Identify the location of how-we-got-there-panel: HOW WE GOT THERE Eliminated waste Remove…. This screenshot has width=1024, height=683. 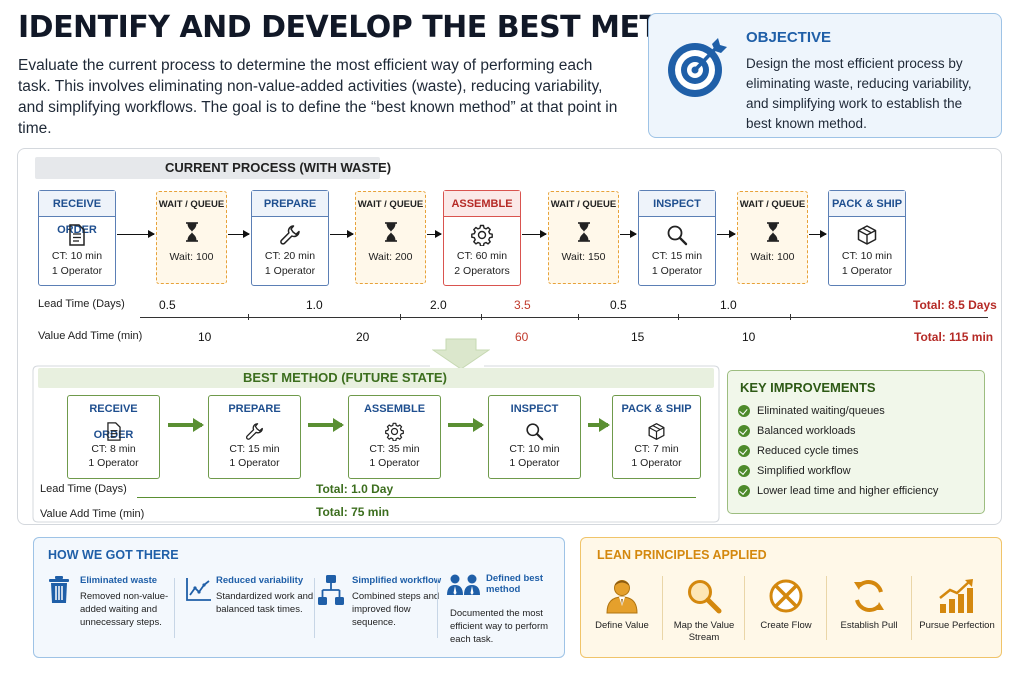
(299, 597).